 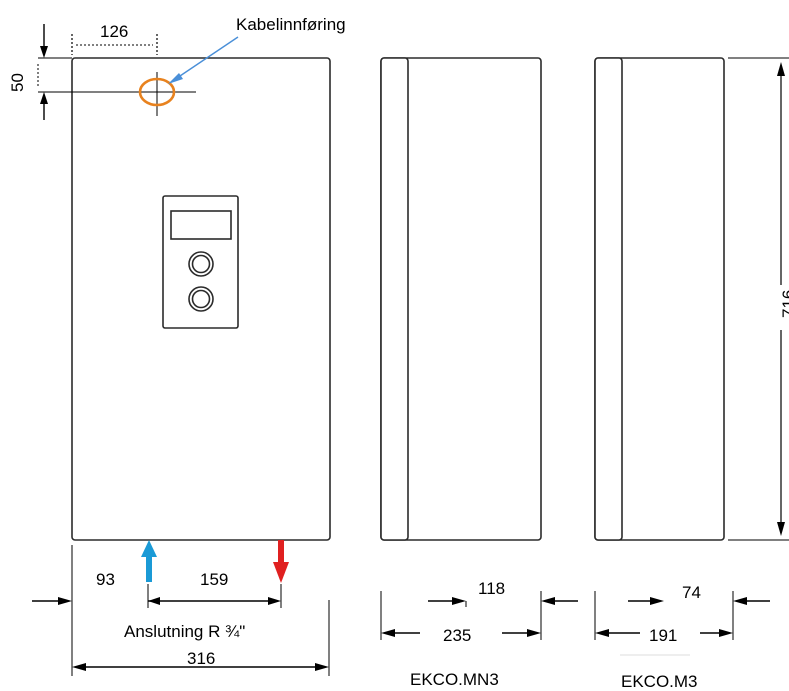 What do you see at coordinates (659, 299) in the screenshot?
I see `side-view-m3` at bounding box center [659, 299].